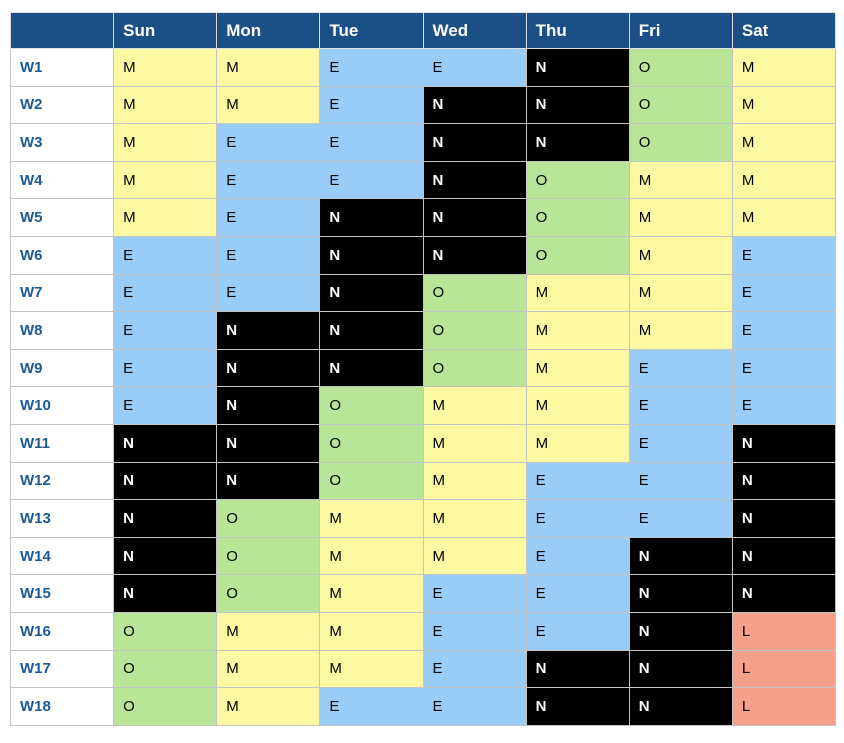 This screenshot has height=743, width=844. Describe the element at coordinates (62, 30) in the screenshot. I see `corner` at that location.